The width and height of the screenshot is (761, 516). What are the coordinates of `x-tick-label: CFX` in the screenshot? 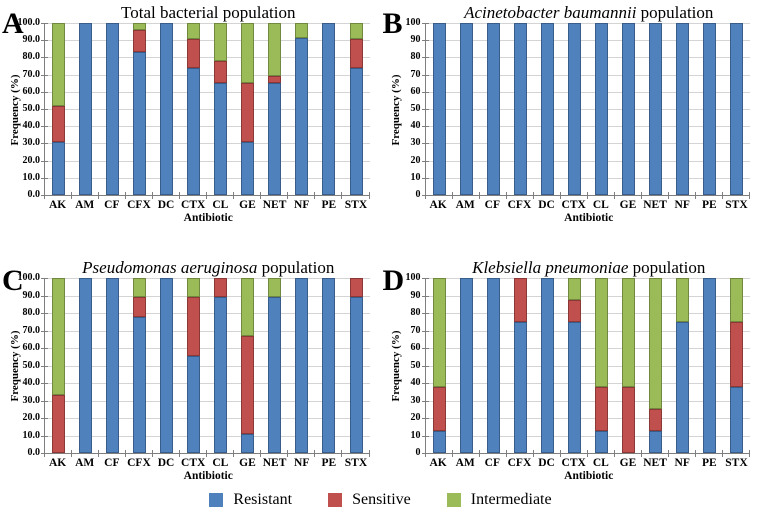 It's located at (519, 205).